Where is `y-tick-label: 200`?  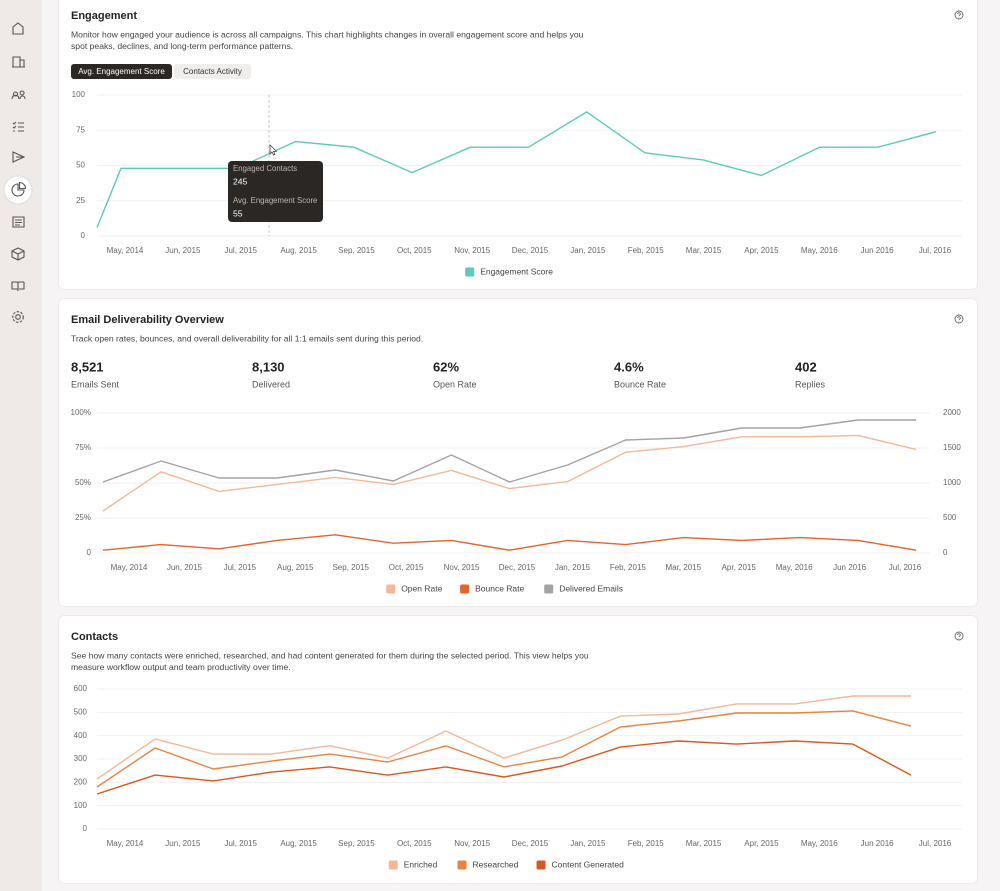 y-tick-label: 200 is located at coordinates (81, 781).